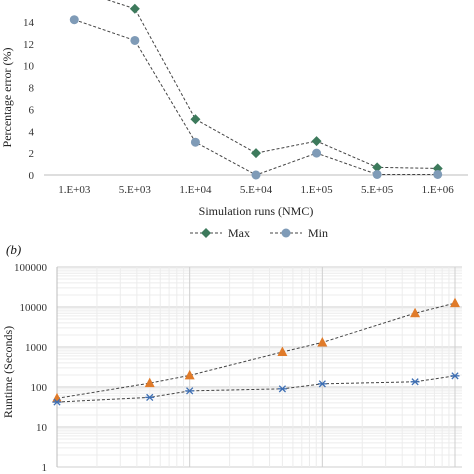 Image resolution: width=474 pixels, height=474 pixels. Describe the element at coordinates (438, 190) in the screenshot. I see `x-tick-label: 1.E+06` at that location.